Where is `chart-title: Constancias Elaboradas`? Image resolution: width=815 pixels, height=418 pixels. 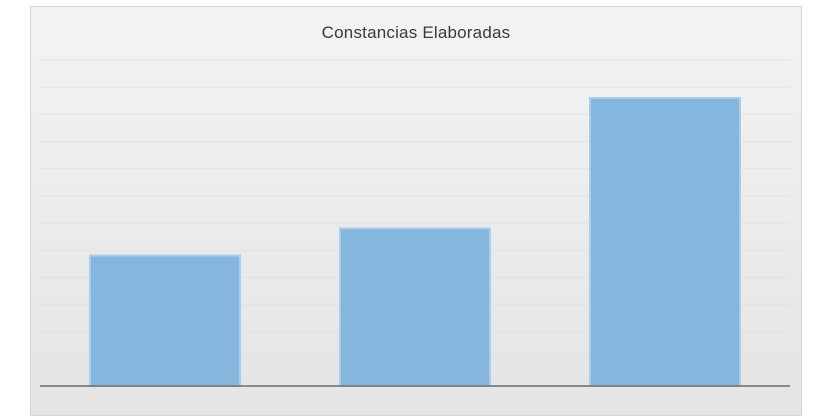
chart-title: Constancias Elaboradas is located at coordinates (416, 32).